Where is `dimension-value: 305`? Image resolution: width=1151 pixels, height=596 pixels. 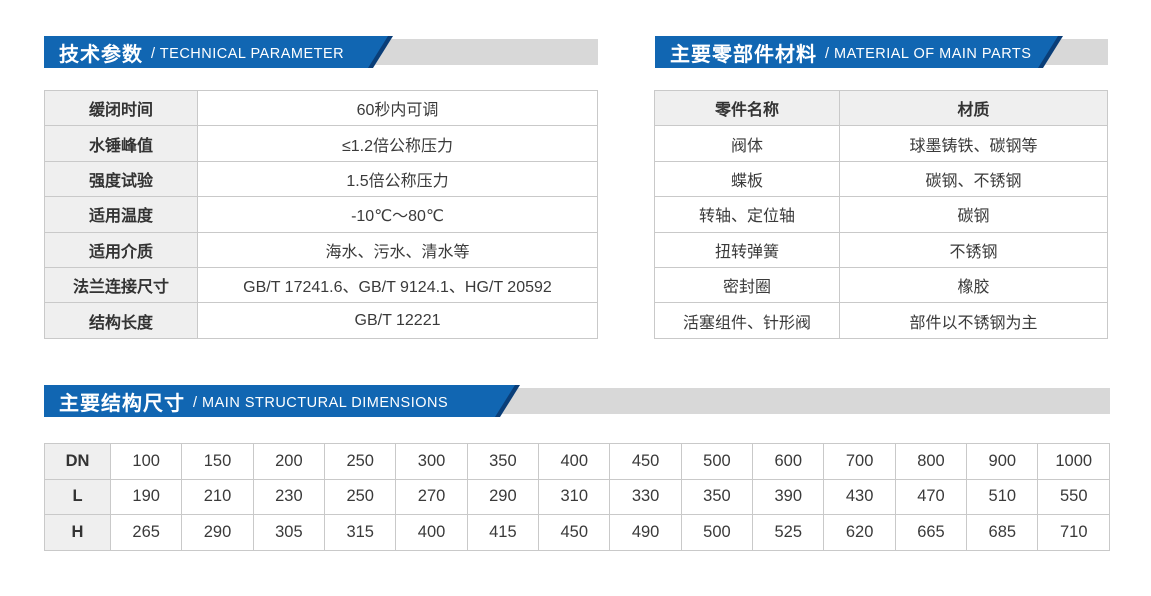 dimension-value: 305 is located at coordinates (289, 532).